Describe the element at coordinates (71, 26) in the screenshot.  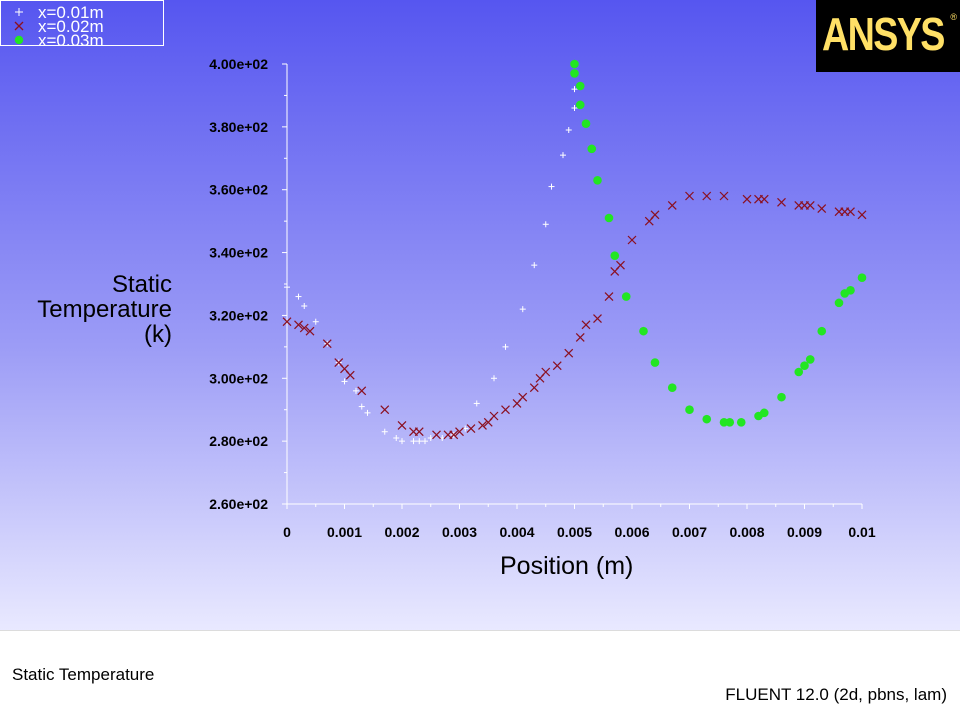
I see `legend-label: x=0.02m` at that location.